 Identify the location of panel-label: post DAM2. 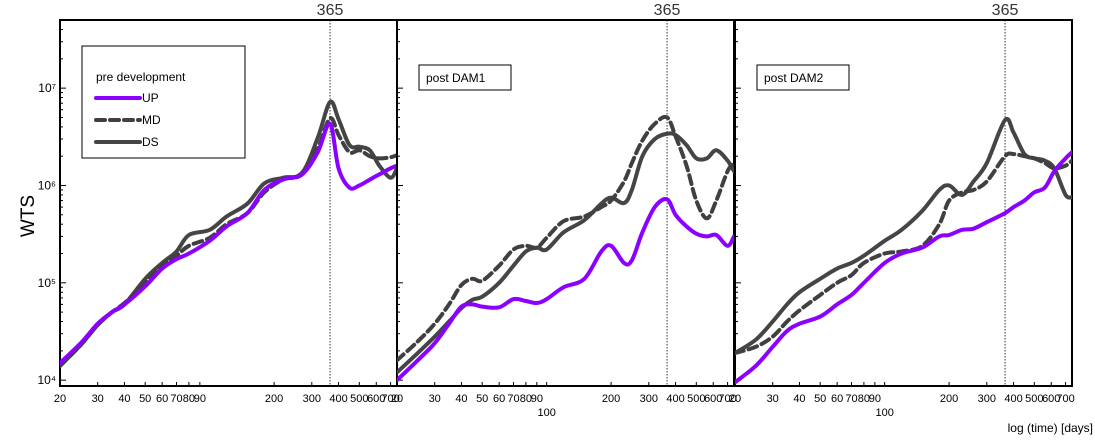
(803, 77).